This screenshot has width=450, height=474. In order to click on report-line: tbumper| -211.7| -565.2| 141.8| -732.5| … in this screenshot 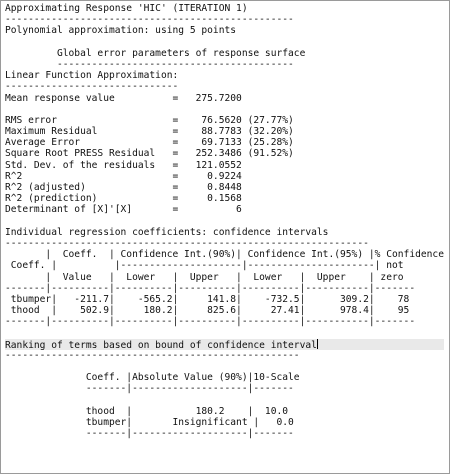, I will do `click(224, 299)`.